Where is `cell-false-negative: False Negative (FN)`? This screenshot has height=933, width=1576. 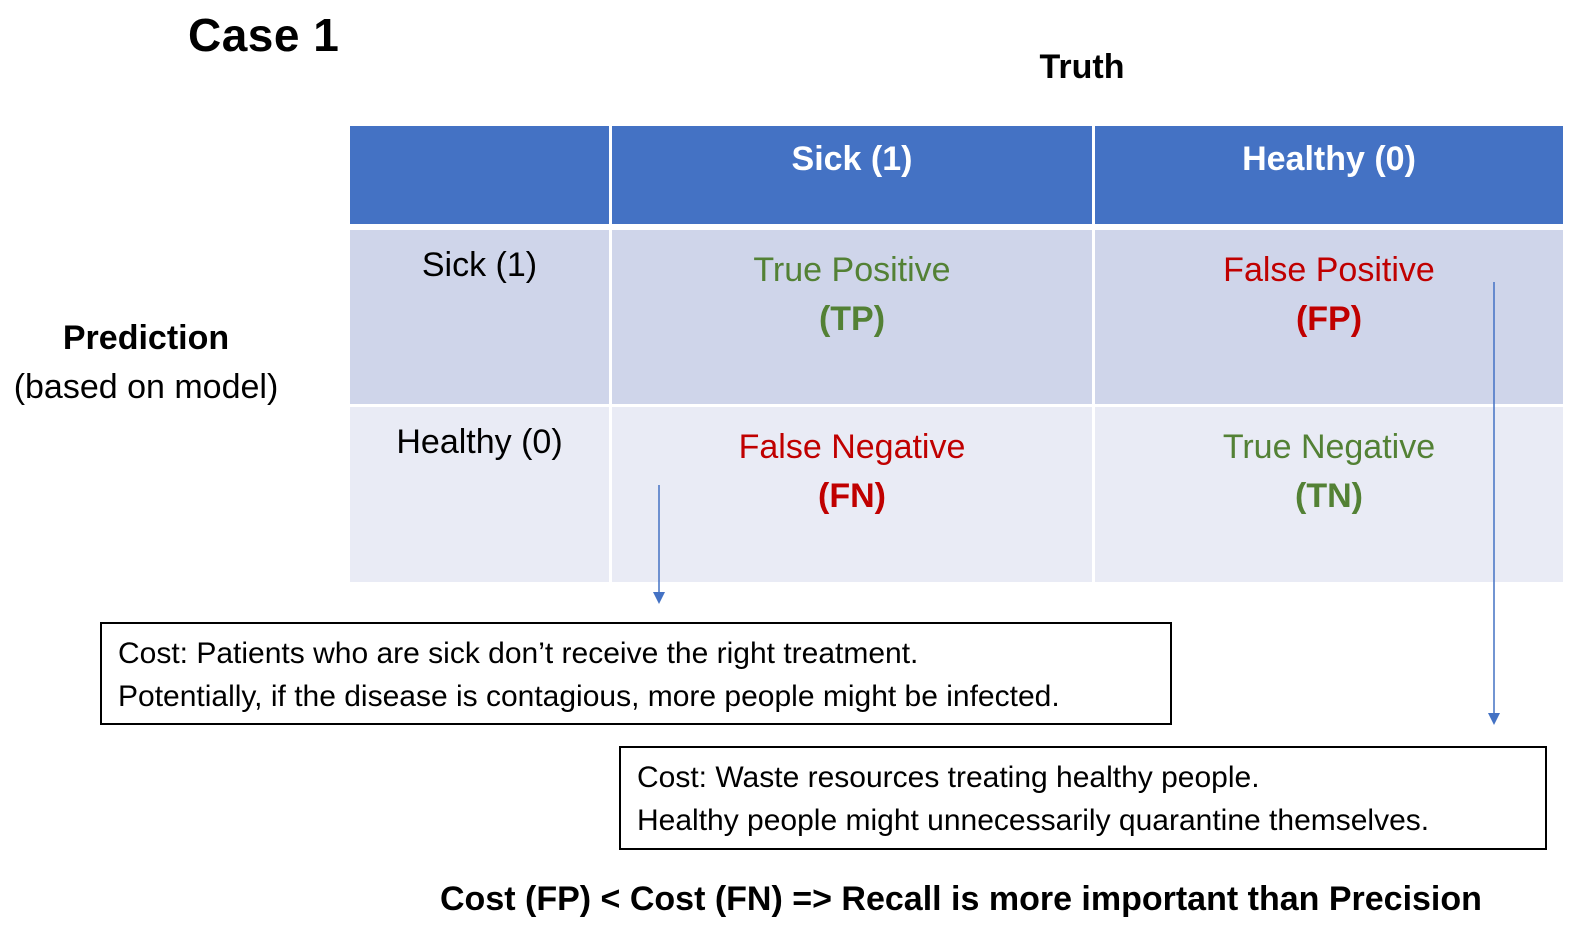
cell-false-negative: False Negative (FN) is located at coordinates (852, 494).